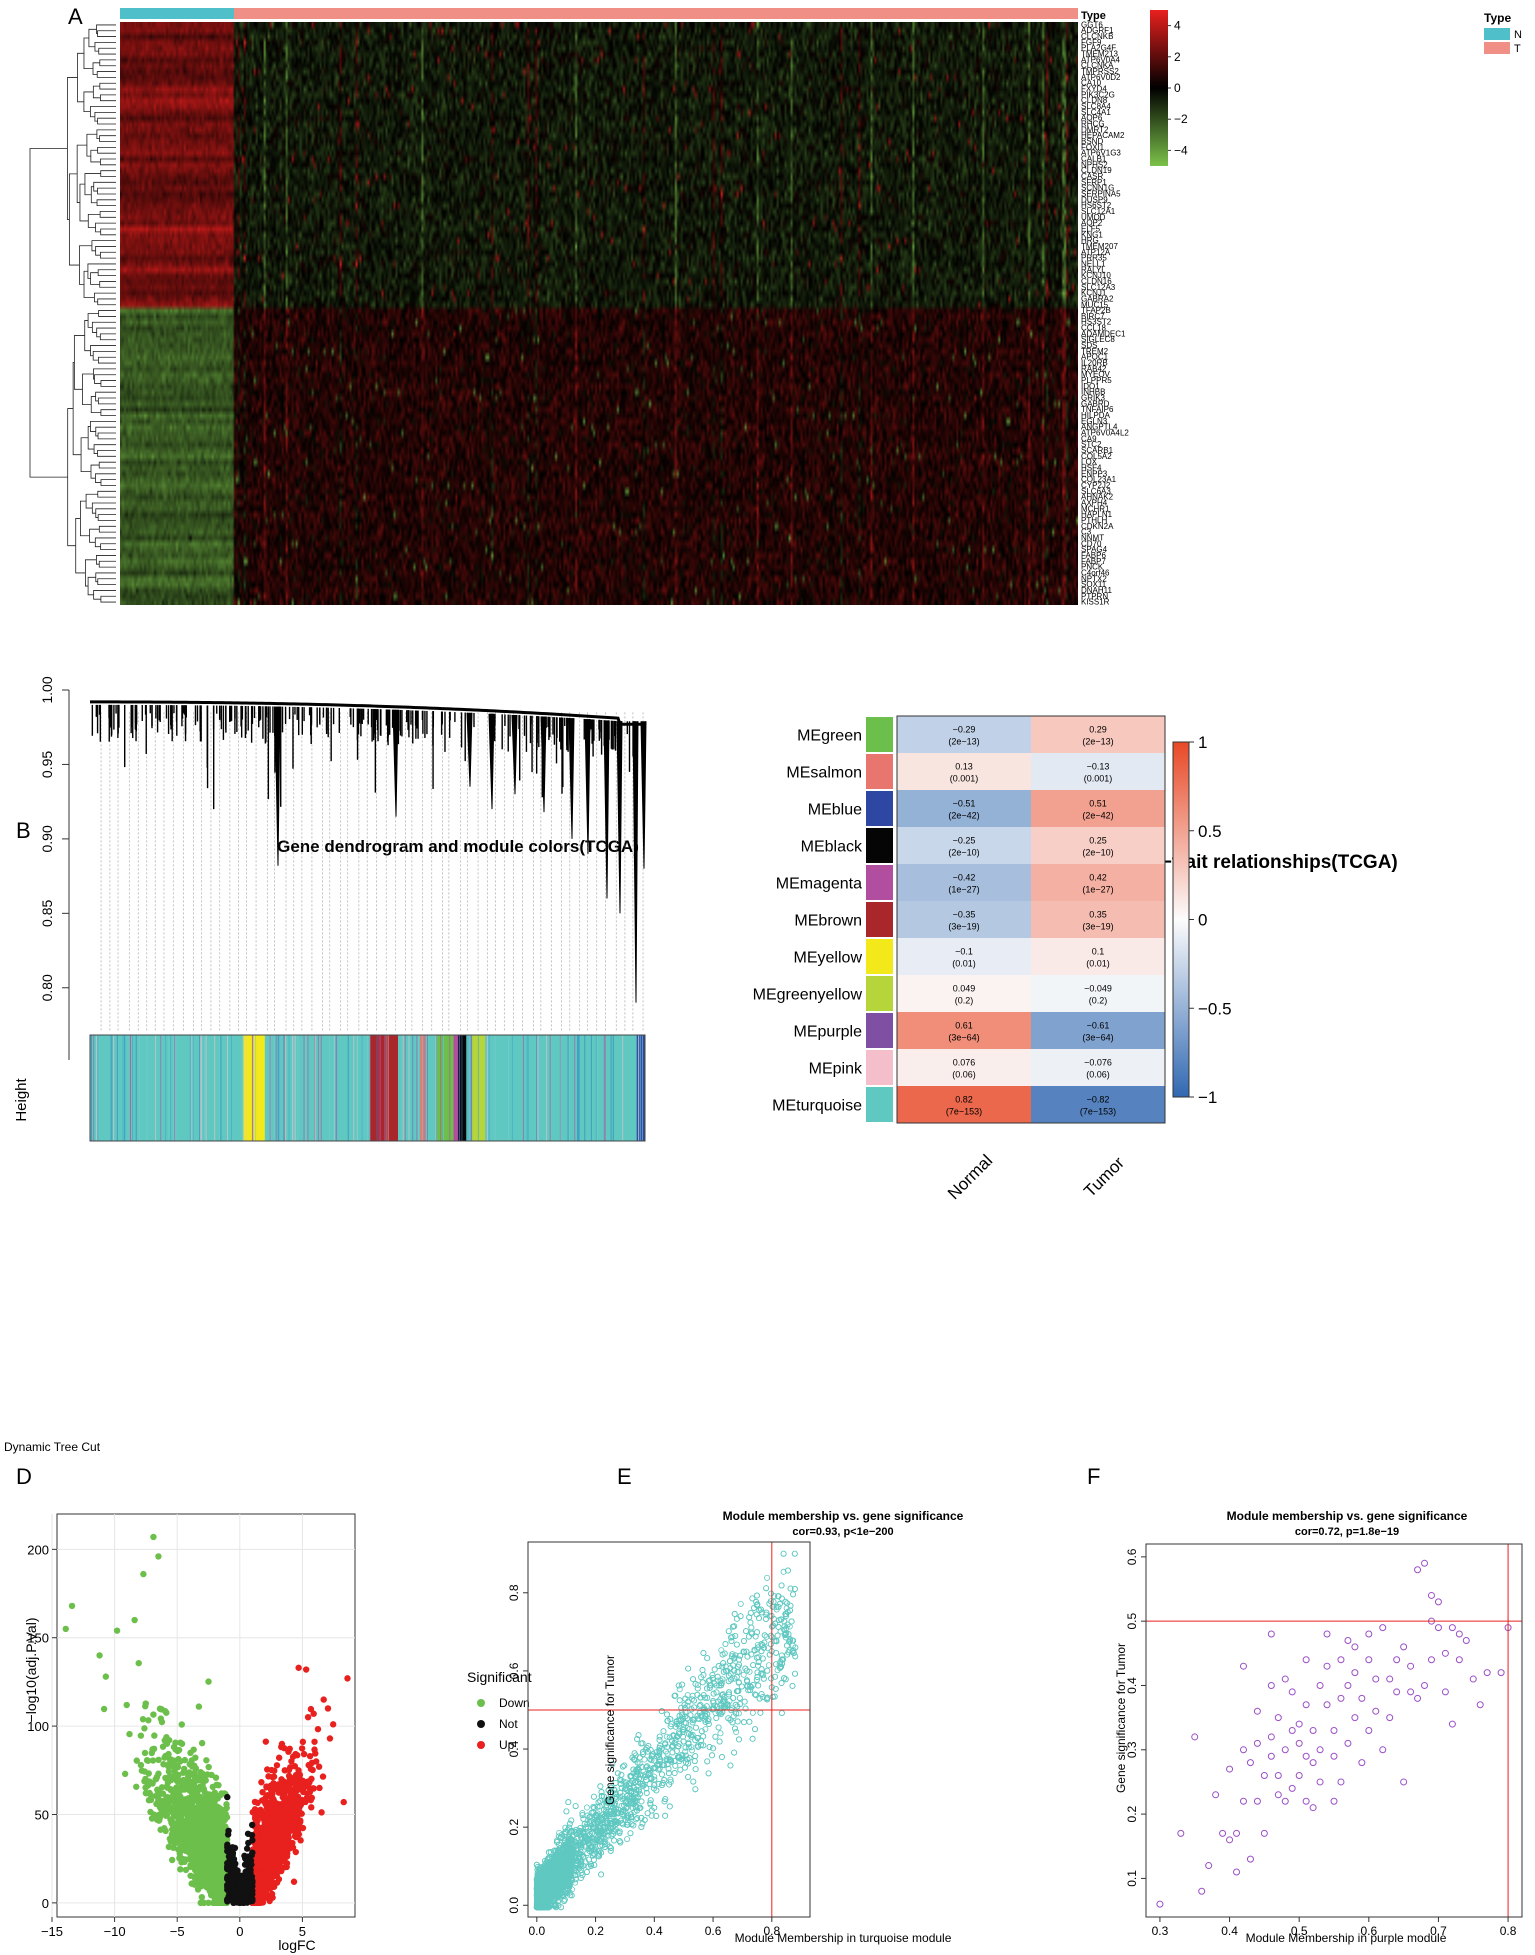 Image resolution: width=1535 pixels, height=1955 pixels. I want to click on x-tick-label: 0.2, so click(595, 1931).